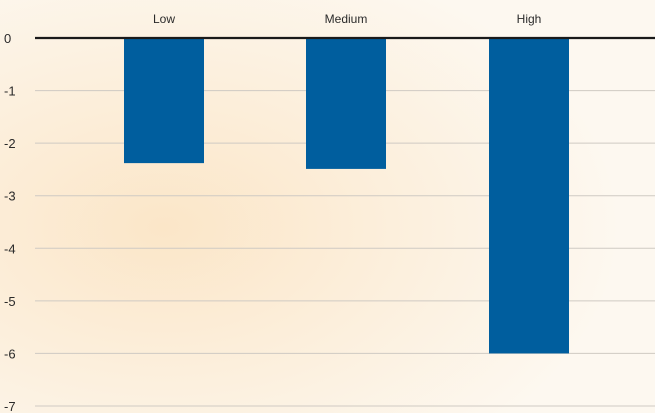  I want to click on x-tick-label: Medium, so click(346, 19).